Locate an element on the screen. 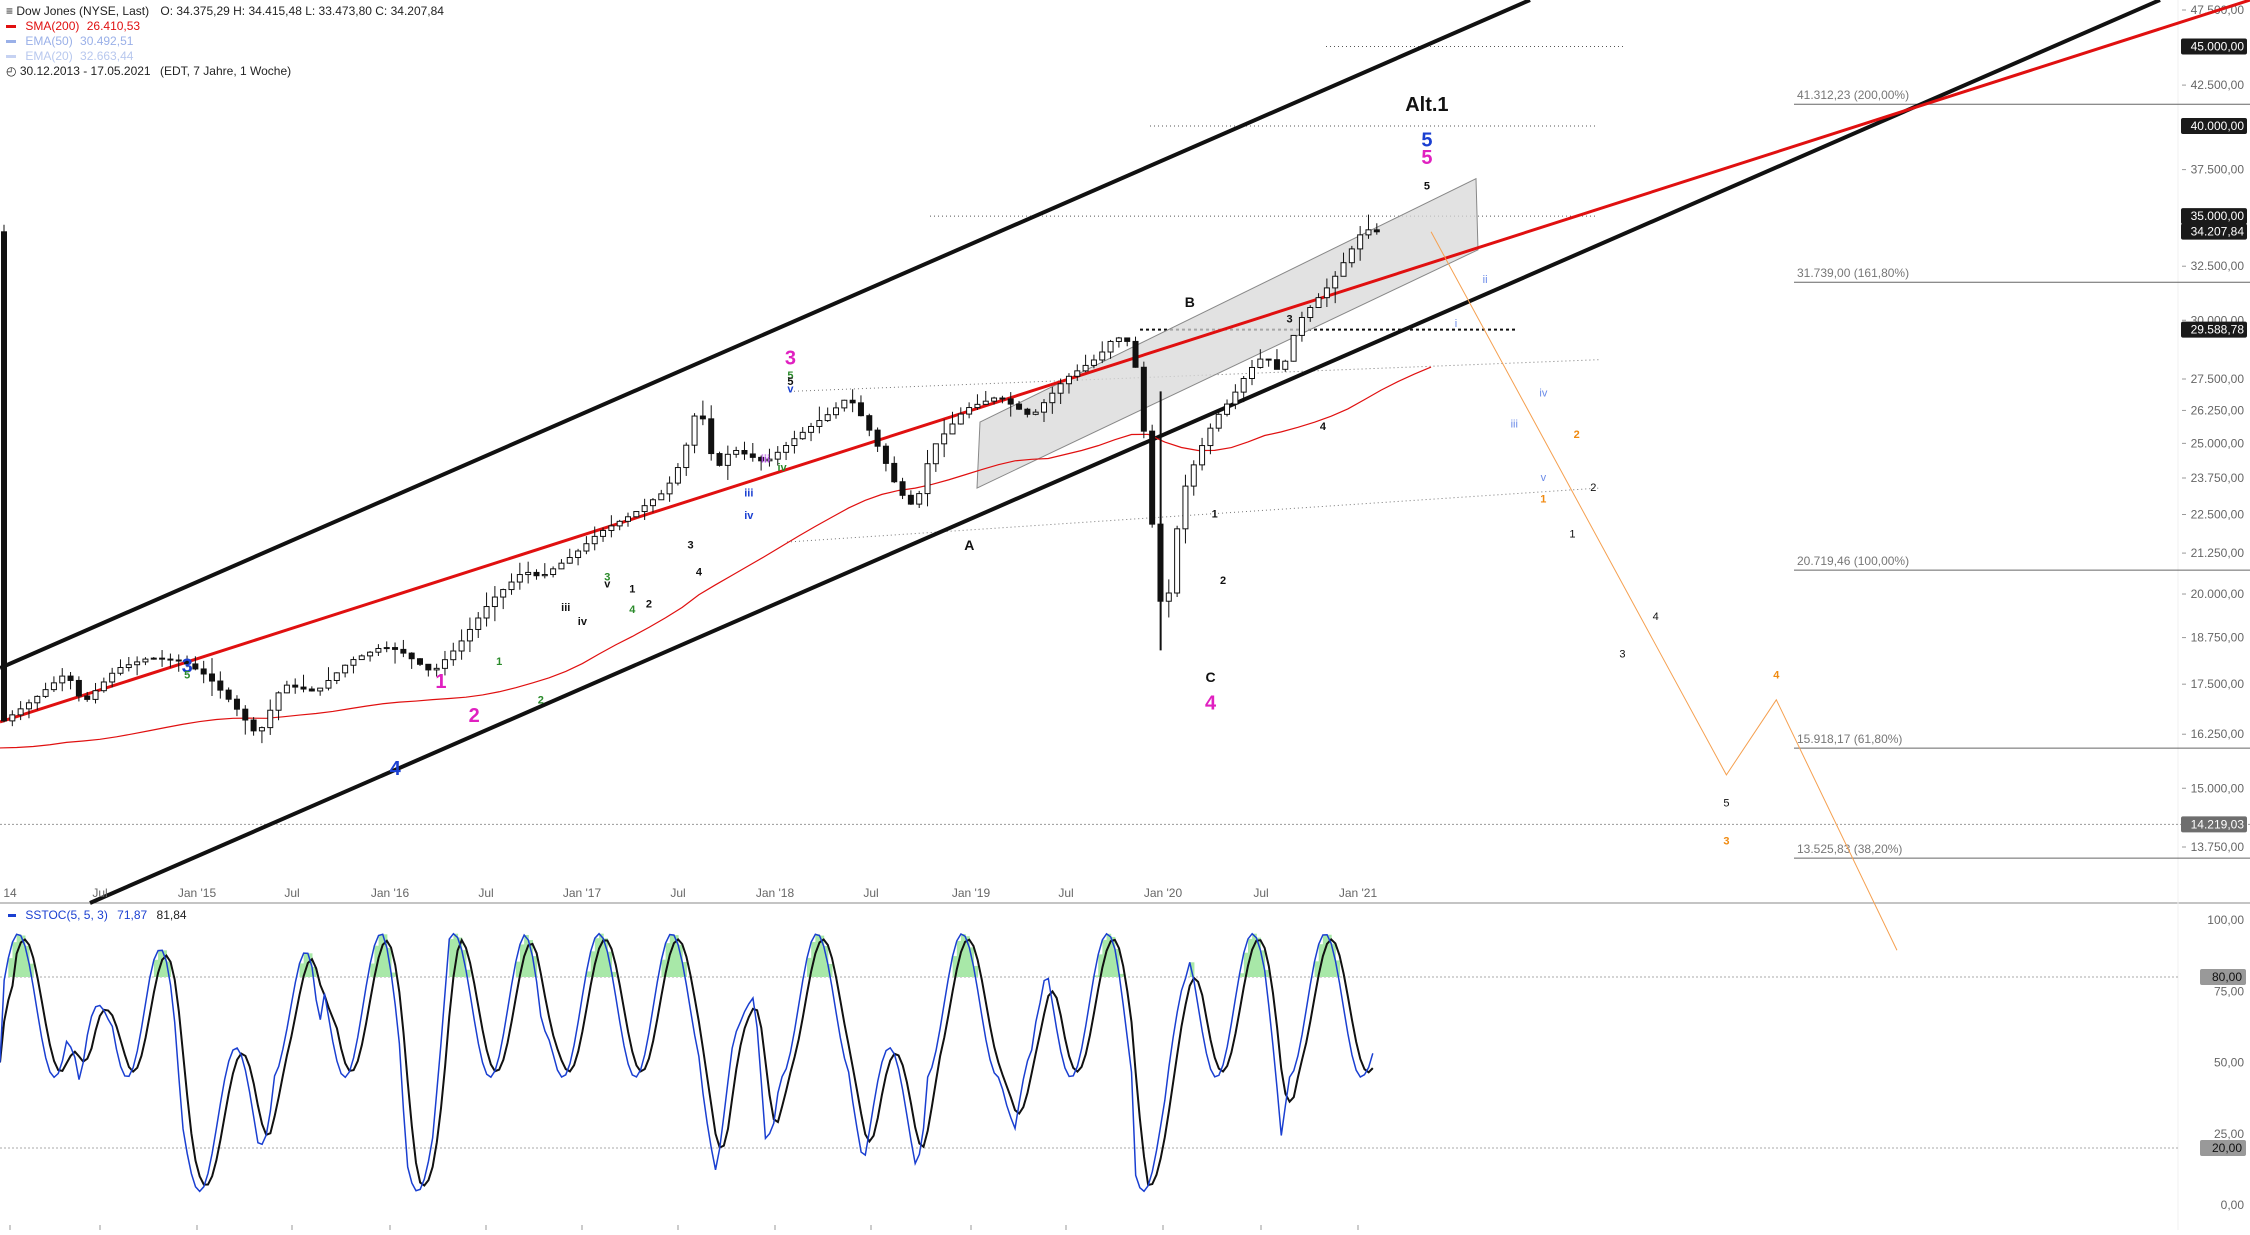 This screenshot has height=1235, width=2250. sstoc-label: SSTOC(5, 5, 3) is located at coordinates (66, 915).